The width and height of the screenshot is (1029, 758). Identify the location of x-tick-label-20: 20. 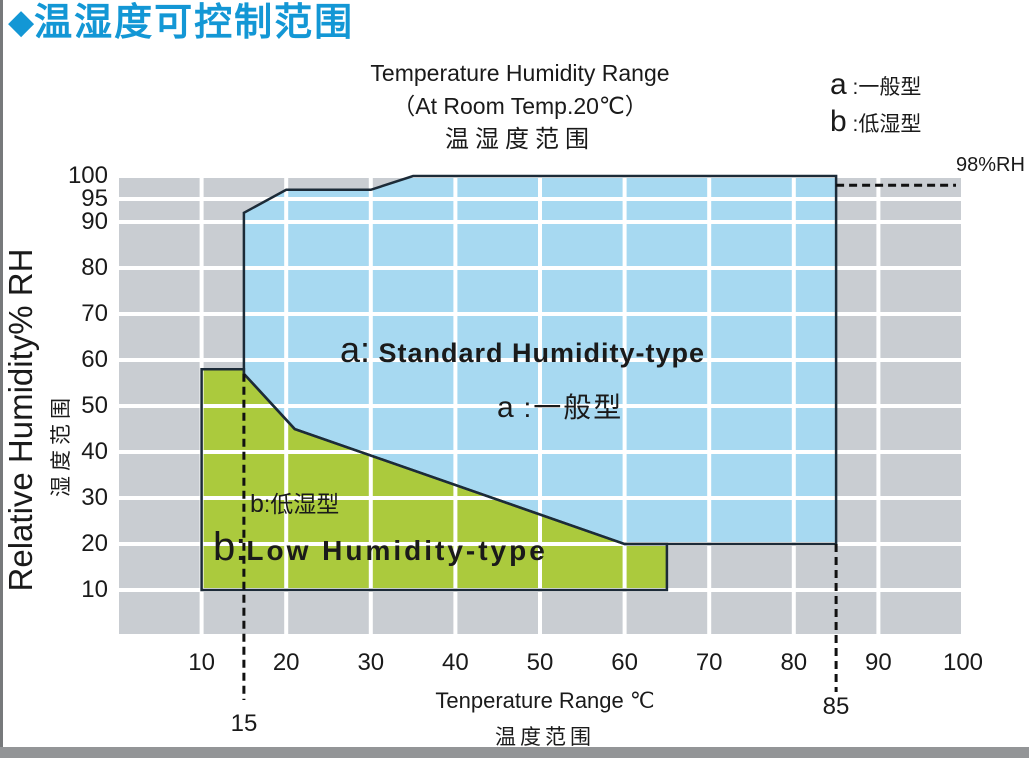
(286, 662).